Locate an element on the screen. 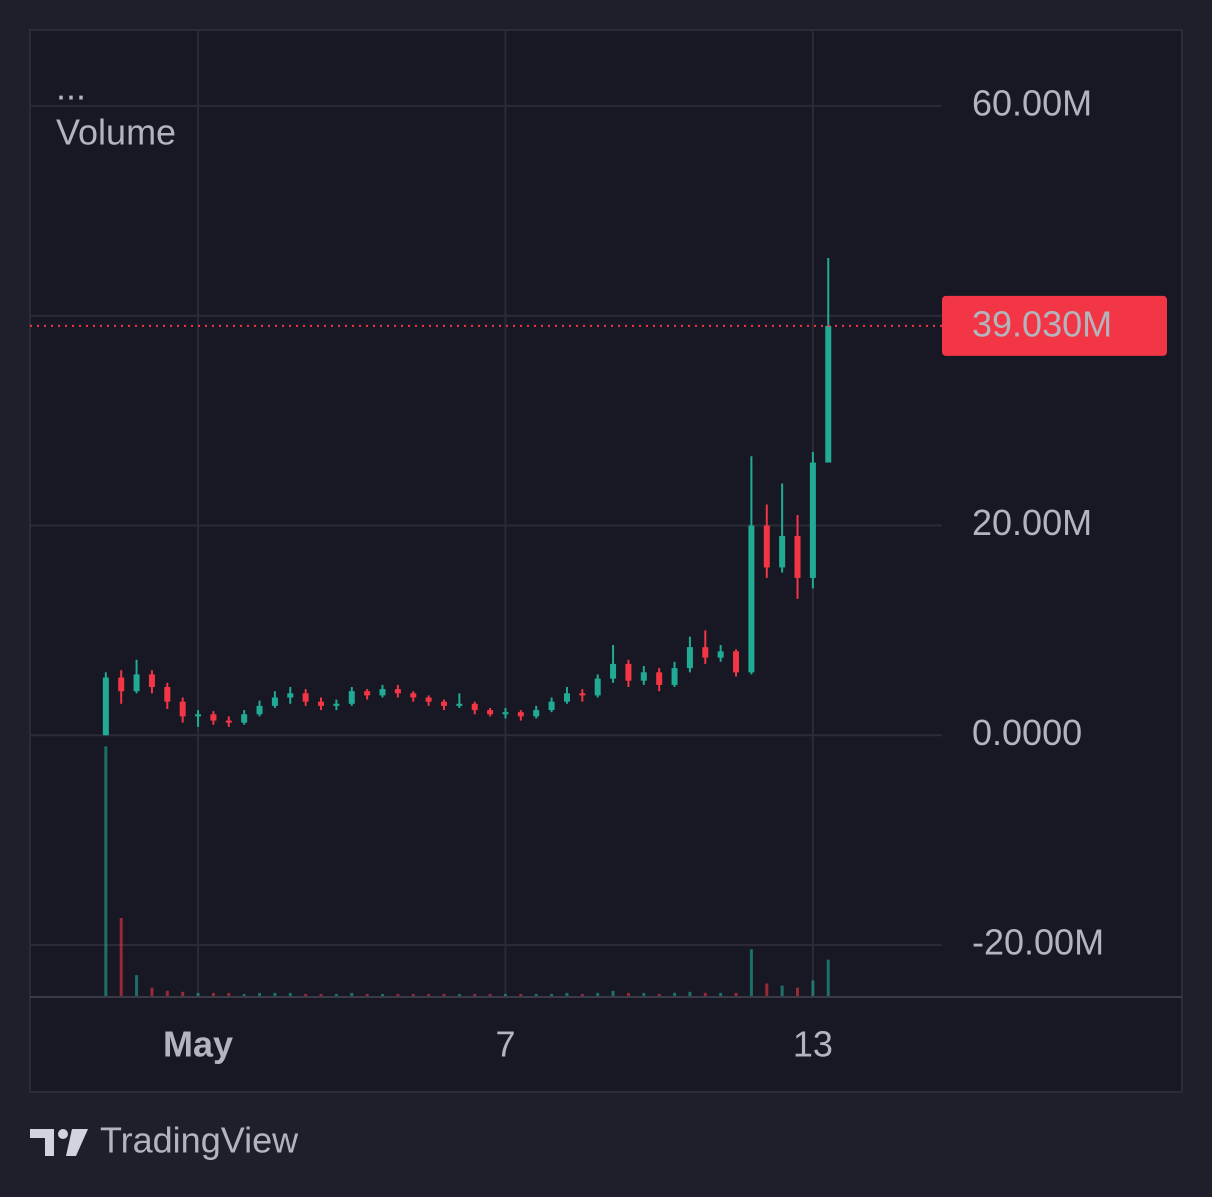 This screenshot has height=1197, width=1212. brand-logo: TradingView is located at coordinates (164, 1140).